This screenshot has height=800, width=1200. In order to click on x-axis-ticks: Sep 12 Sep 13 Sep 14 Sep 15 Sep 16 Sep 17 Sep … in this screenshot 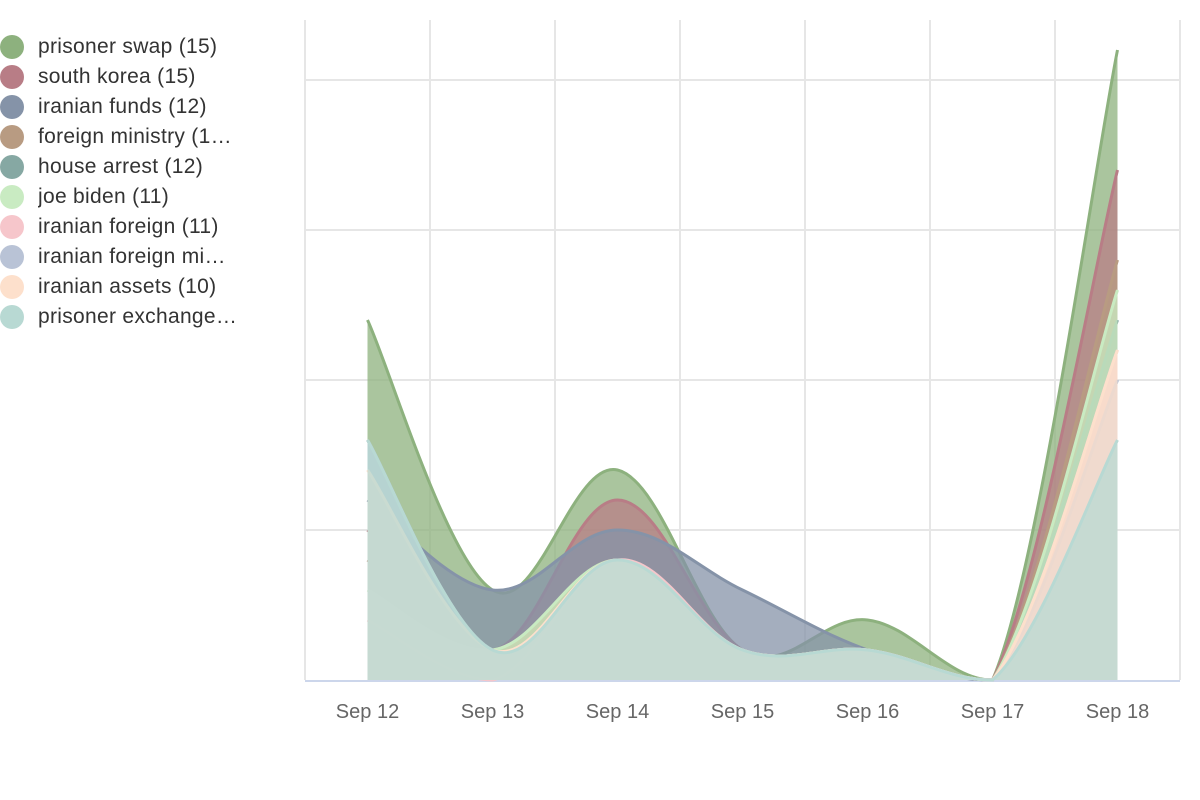, I will do `click(742, 712)`.